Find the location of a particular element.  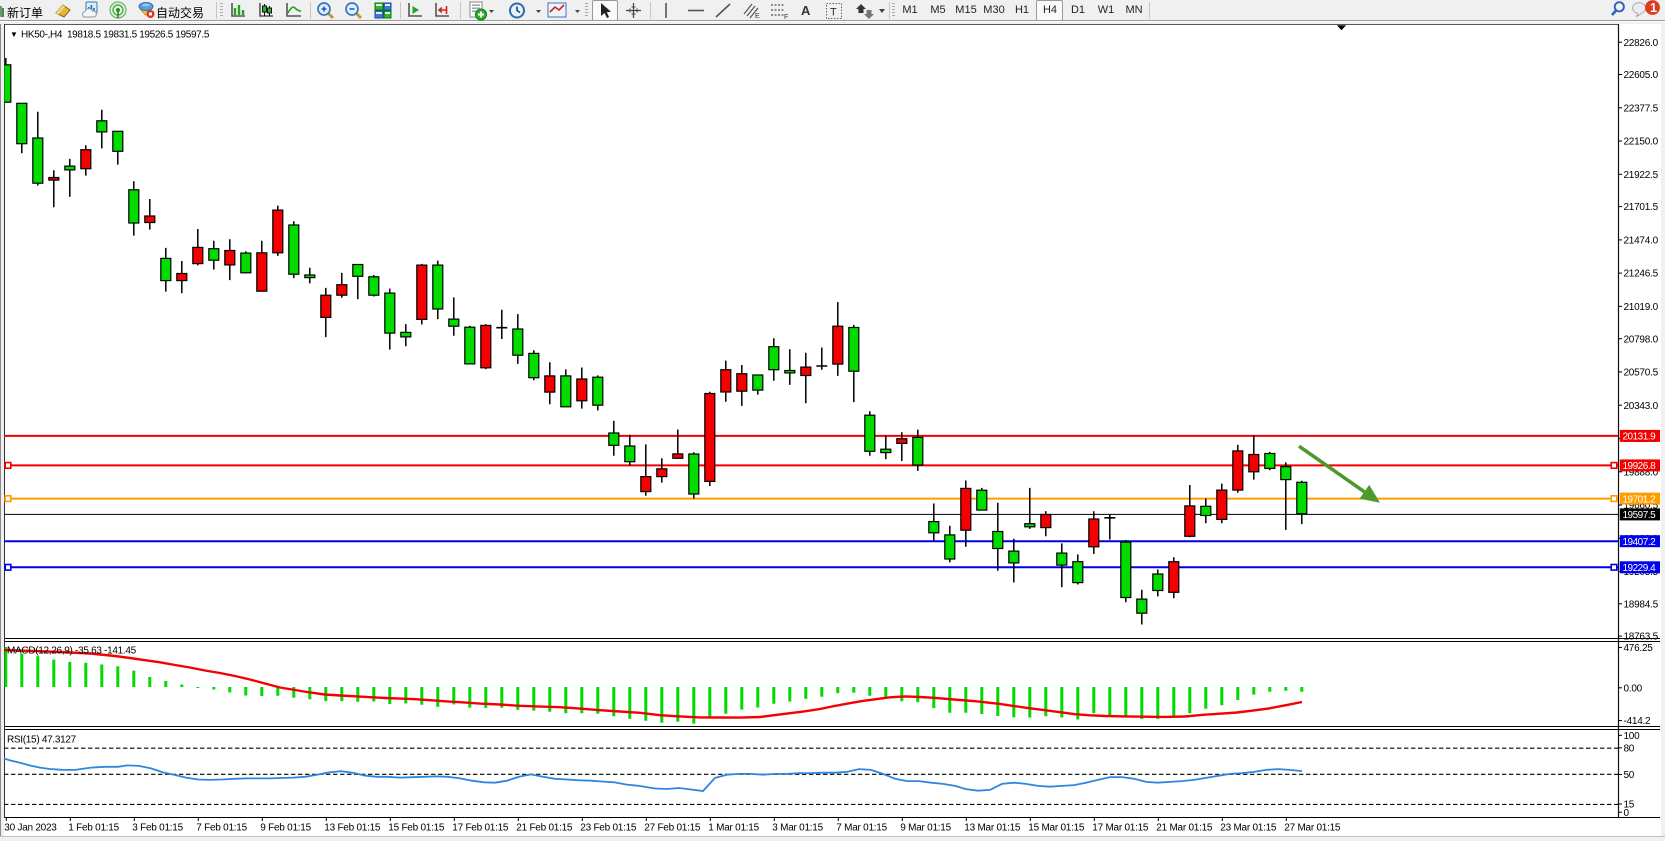

svg-text: 17 Feb 01:15 is located at coordinates (480, 828).